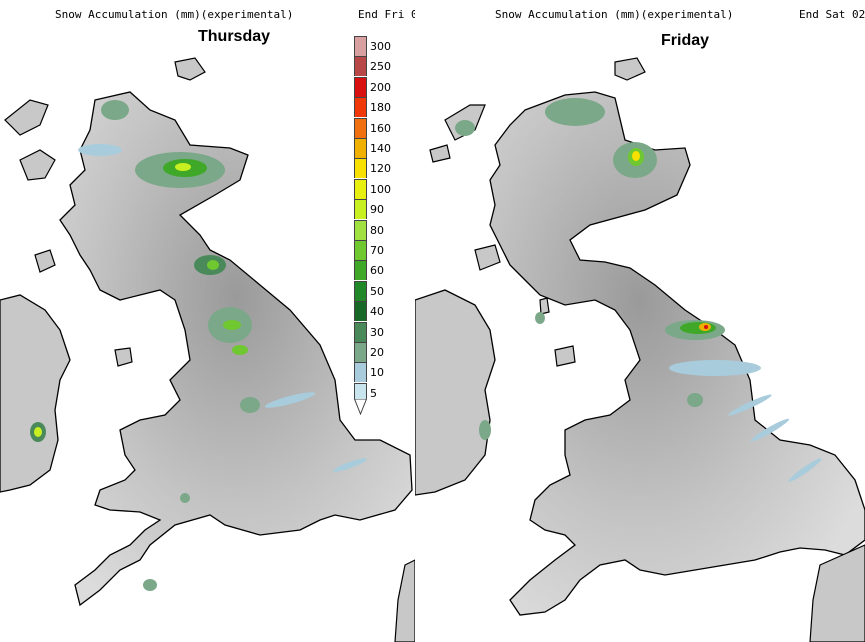 The height and width of the screenshot is (642, 865). Describe the element at coordinates (377, 312) in the screenshot. I see `legend-label: 40` at that location.